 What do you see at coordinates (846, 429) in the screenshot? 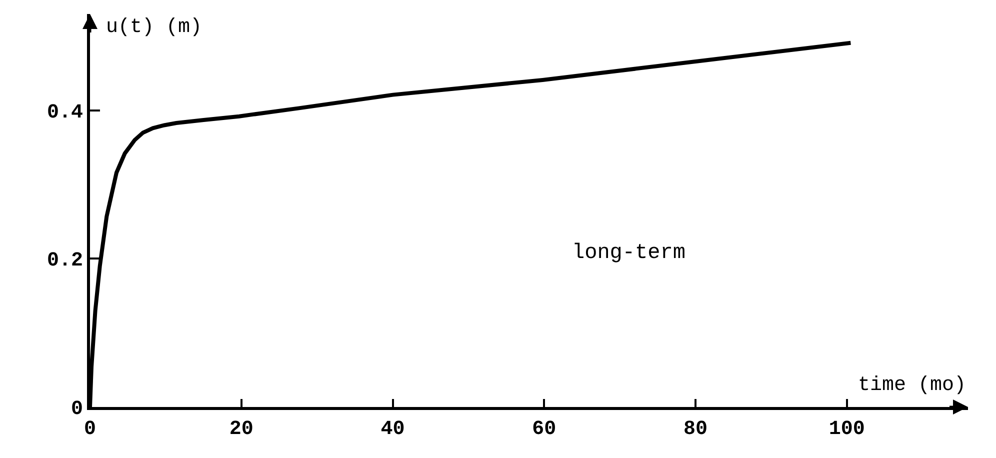
I see `x-tick-label: 100` at bounding box center [846, 429].